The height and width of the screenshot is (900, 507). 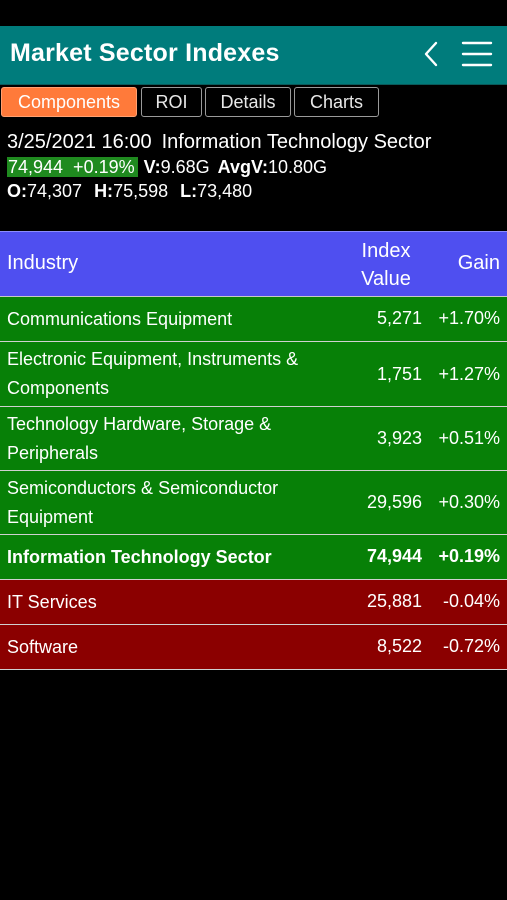 What do you see at coordinates (69, 102) in the screenshot?
I see `tab-components: Components` at bounding box center [69, 102].